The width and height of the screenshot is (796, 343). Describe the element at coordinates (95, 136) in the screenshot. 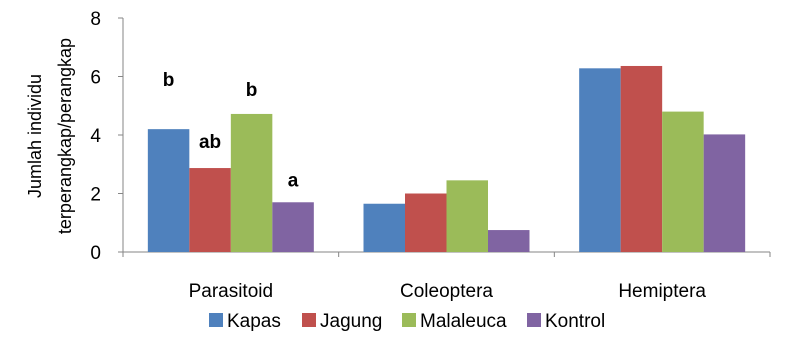

I see `y-tick-label-4: 4` at that location.